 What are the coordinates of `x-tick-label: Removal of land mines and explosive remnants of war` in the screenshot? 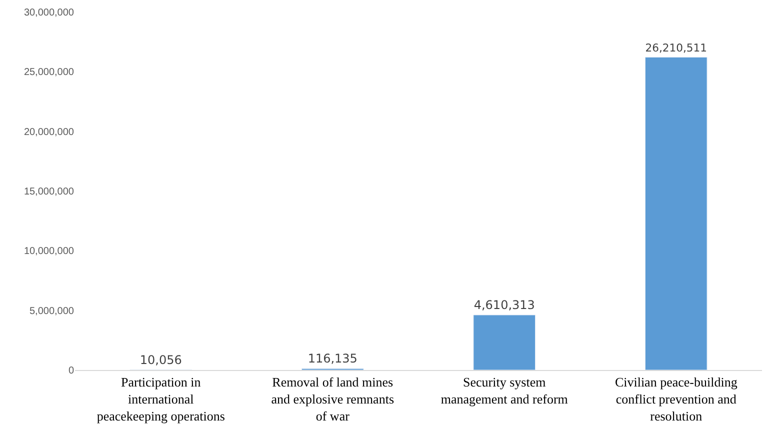 It's located at (332, 399).